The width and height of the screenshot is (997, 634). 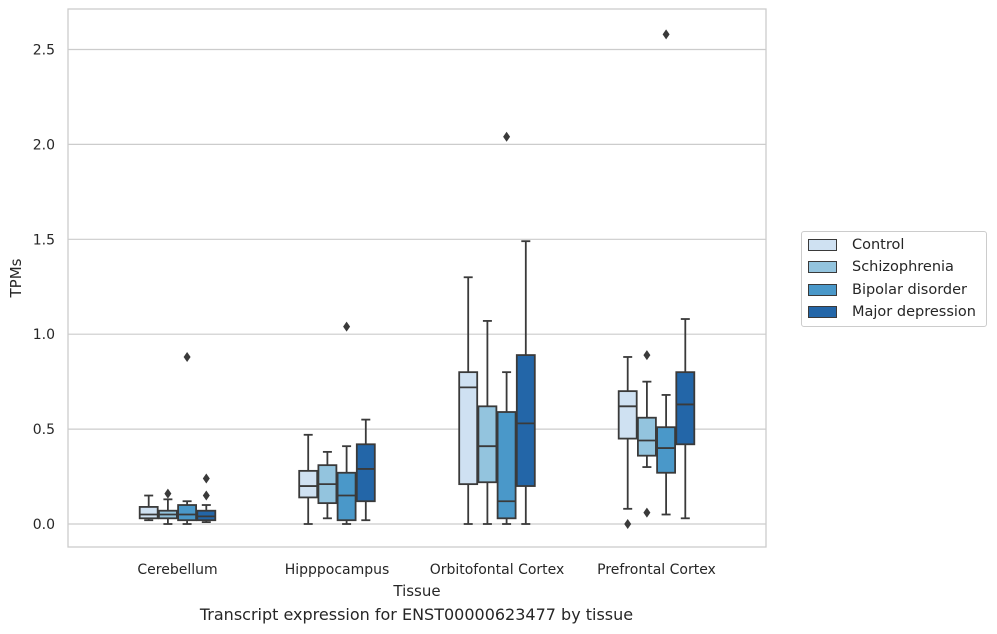 I want to click on box-schizophrenia-cerebellum, so click(x=167, y=506).